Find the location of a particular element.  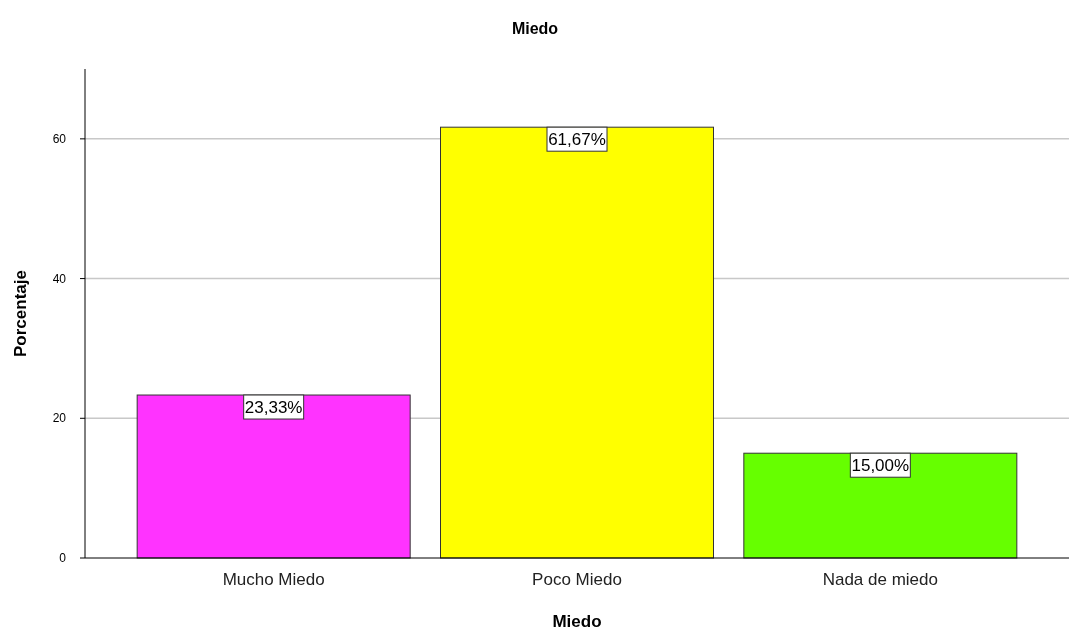

x-axis-title: Miedo is located at coordinates (577, 621).